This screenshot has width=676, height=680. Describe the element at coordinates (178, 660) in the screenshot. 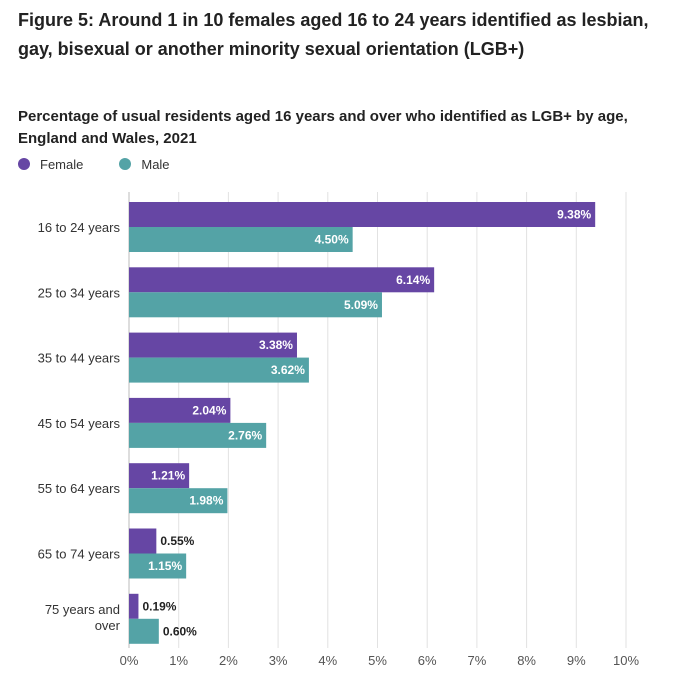

I see `x-tick-label: 1%` at that location.